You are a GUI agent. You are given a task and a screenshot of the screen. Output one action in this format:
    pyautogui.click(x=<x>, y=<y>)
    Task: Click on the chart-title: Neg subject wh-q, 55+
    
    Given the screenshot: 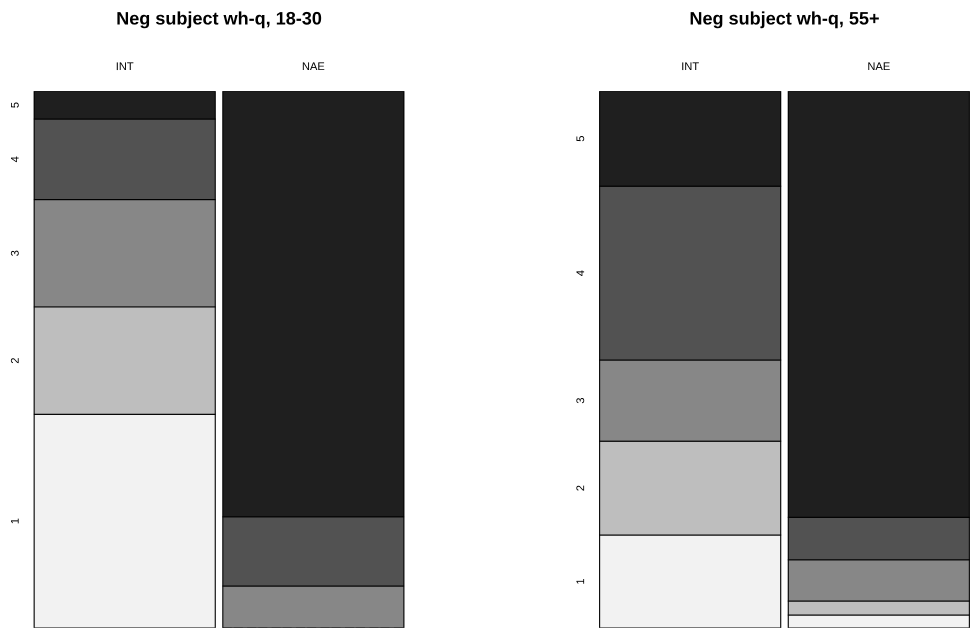 What is the action you would take?
    pyautogui.click(x=784, y=19)
    